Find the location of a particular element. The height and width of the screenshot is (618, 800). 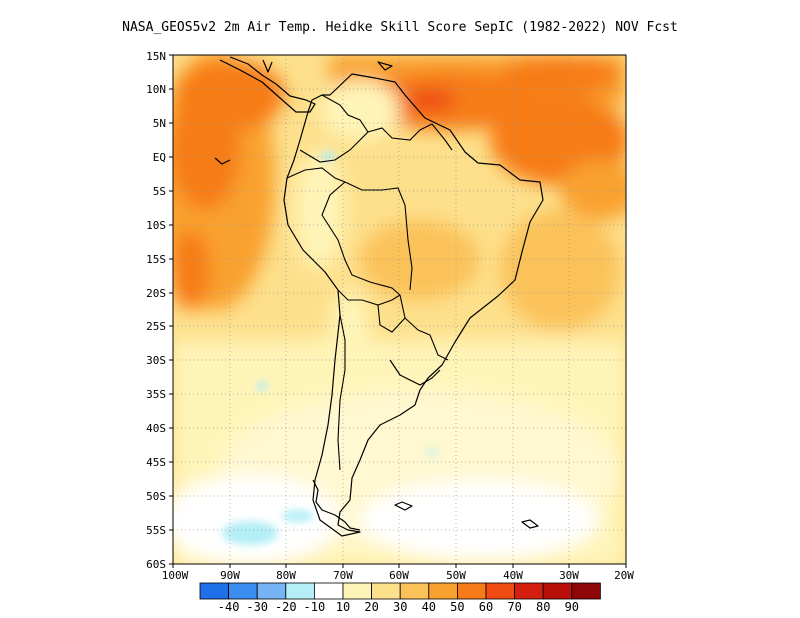

lon-label: 30W is located at coordinates (569, 575).